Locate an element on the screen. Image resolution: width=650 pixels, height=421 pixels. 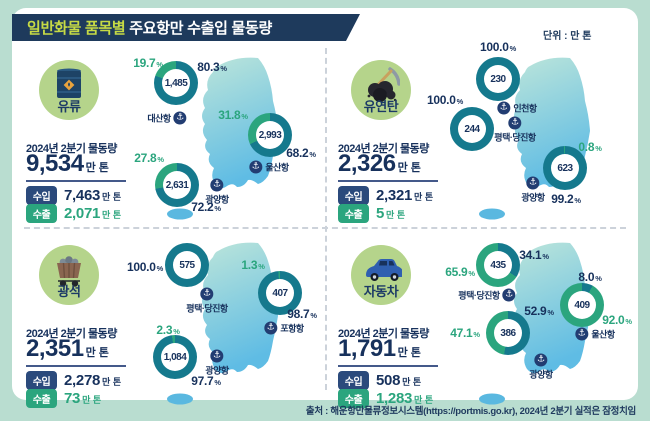
import-pct-label: 80.3% is located at coordinates (212, 67).